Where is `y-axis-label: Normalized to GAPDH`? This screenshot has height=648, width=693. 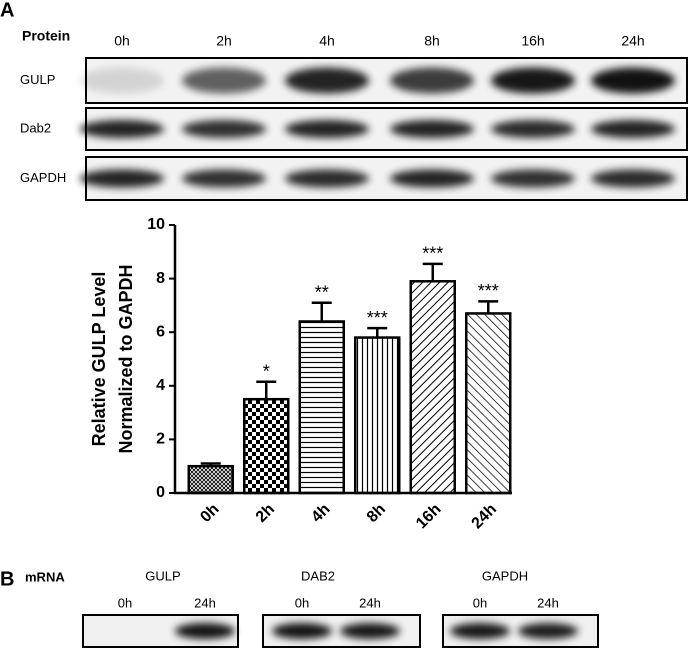
y-axis-label: Normalized to GAPDH is located at coordinates (126, 358).